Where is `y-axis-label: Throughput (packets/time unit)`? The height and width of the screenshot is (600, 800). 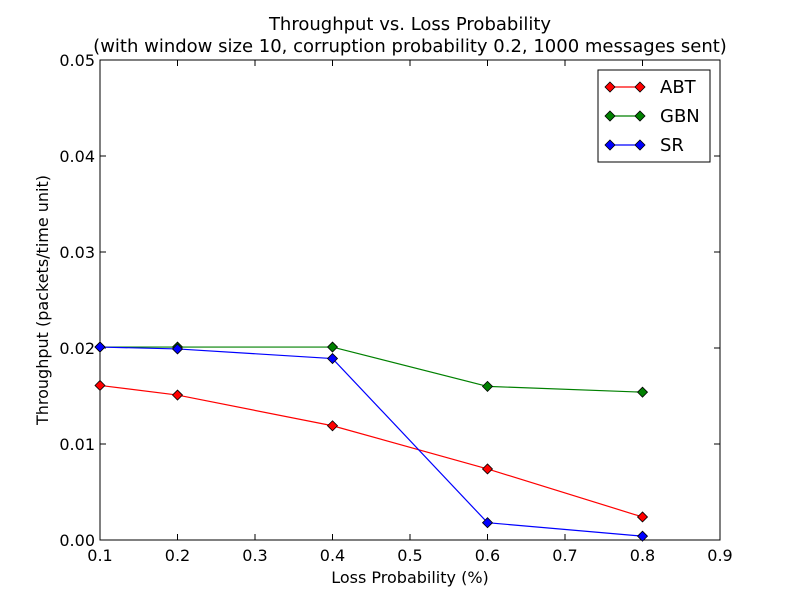 y-axis-label: Throughput (packets/time unit) is located at coordinates (42, 300).